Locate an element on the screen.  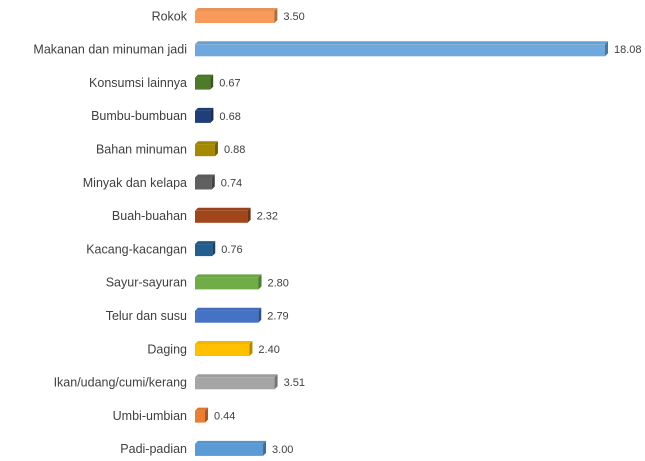
value-label: 3.51 is located at coordinates (294, 383).